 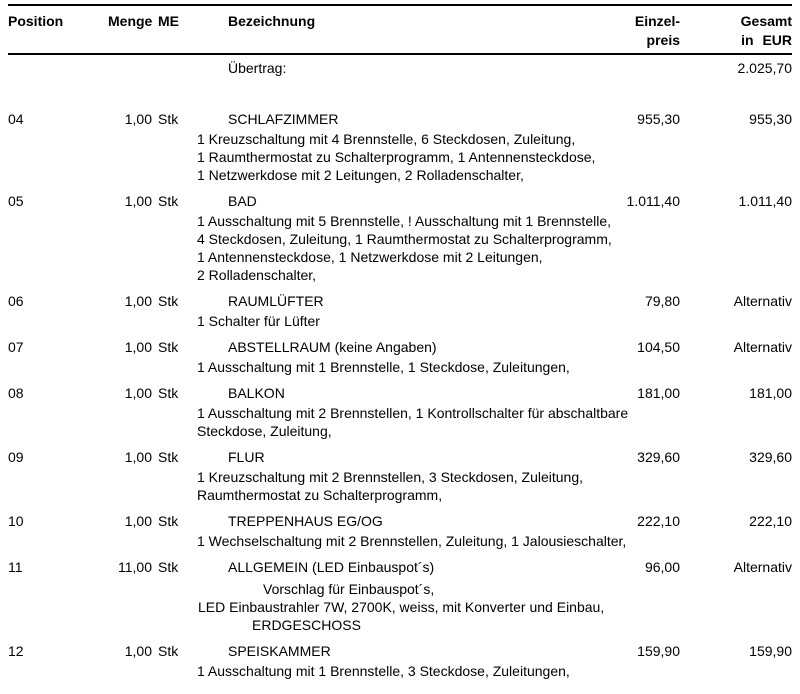 What do you see at coordinates (400, 457) in the screenshot?
I see `item-head: 09 1,00 Stk FLUR 329,60 329,60` at bounding box center [400, 457].